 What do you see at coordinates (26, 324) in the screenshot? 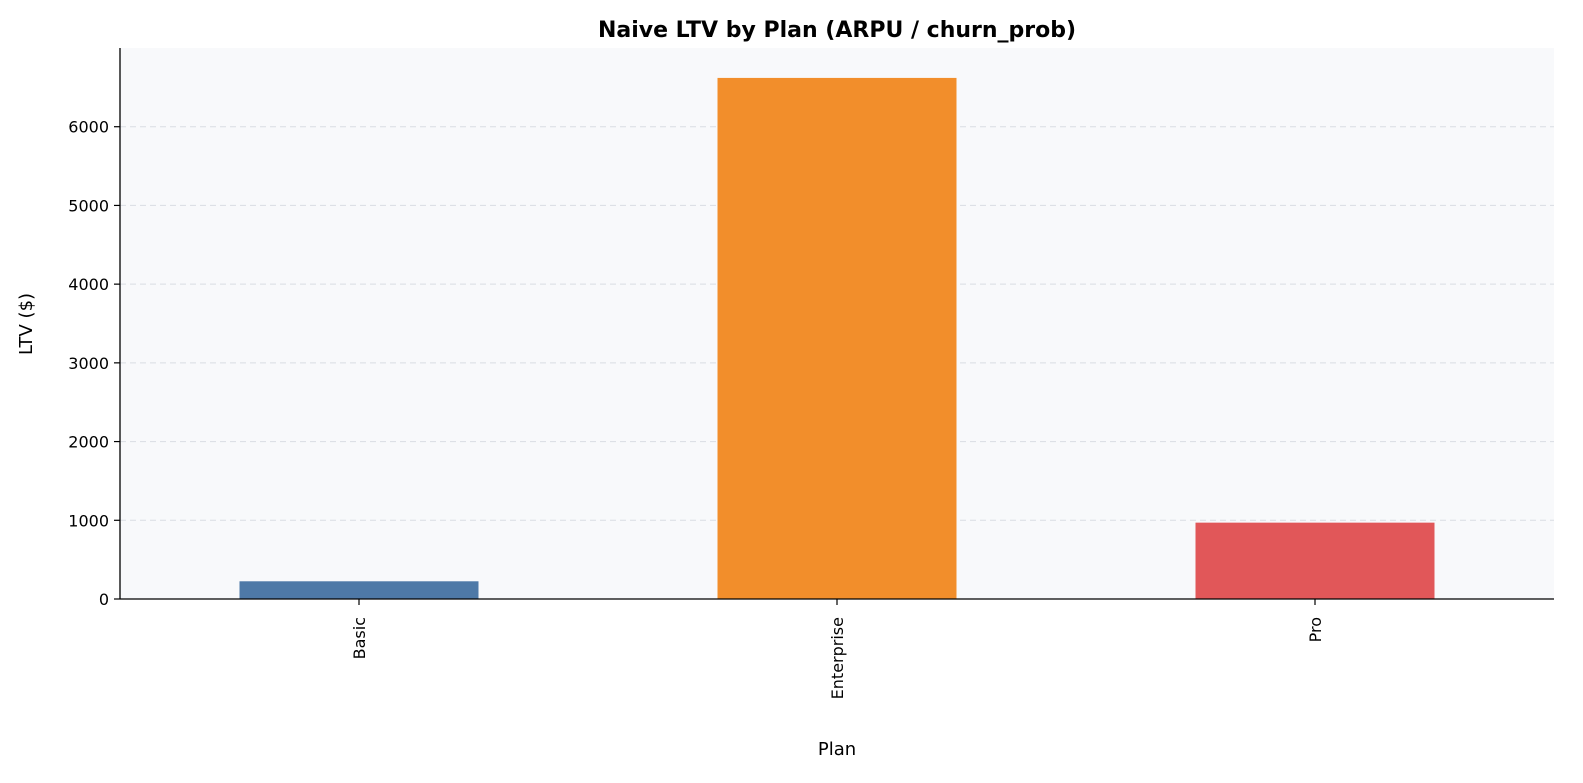
I see `y-axis-label: LTV ($)` at bounding box center [26, 324].